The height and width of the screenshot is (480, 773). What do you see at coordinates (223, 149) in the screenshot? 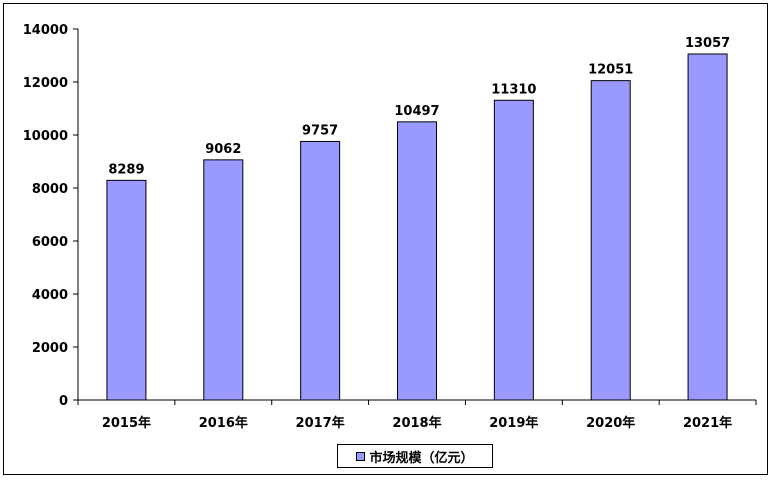
I see `data-label: 9062` at bounding box center [223, 149].